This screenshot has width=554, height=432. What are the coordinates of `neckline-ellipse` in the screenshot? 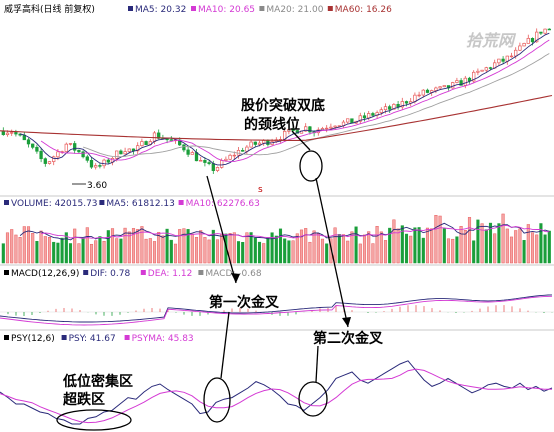 It's located at (311, 166).